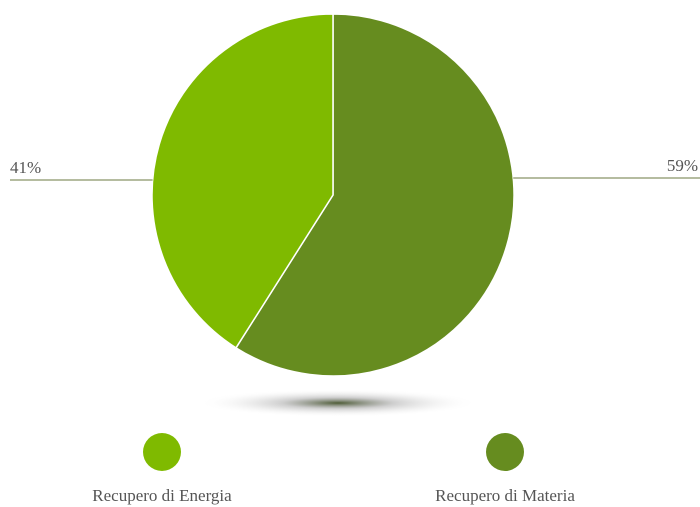  I want to click on data-label: 41%, so click(25, 167).